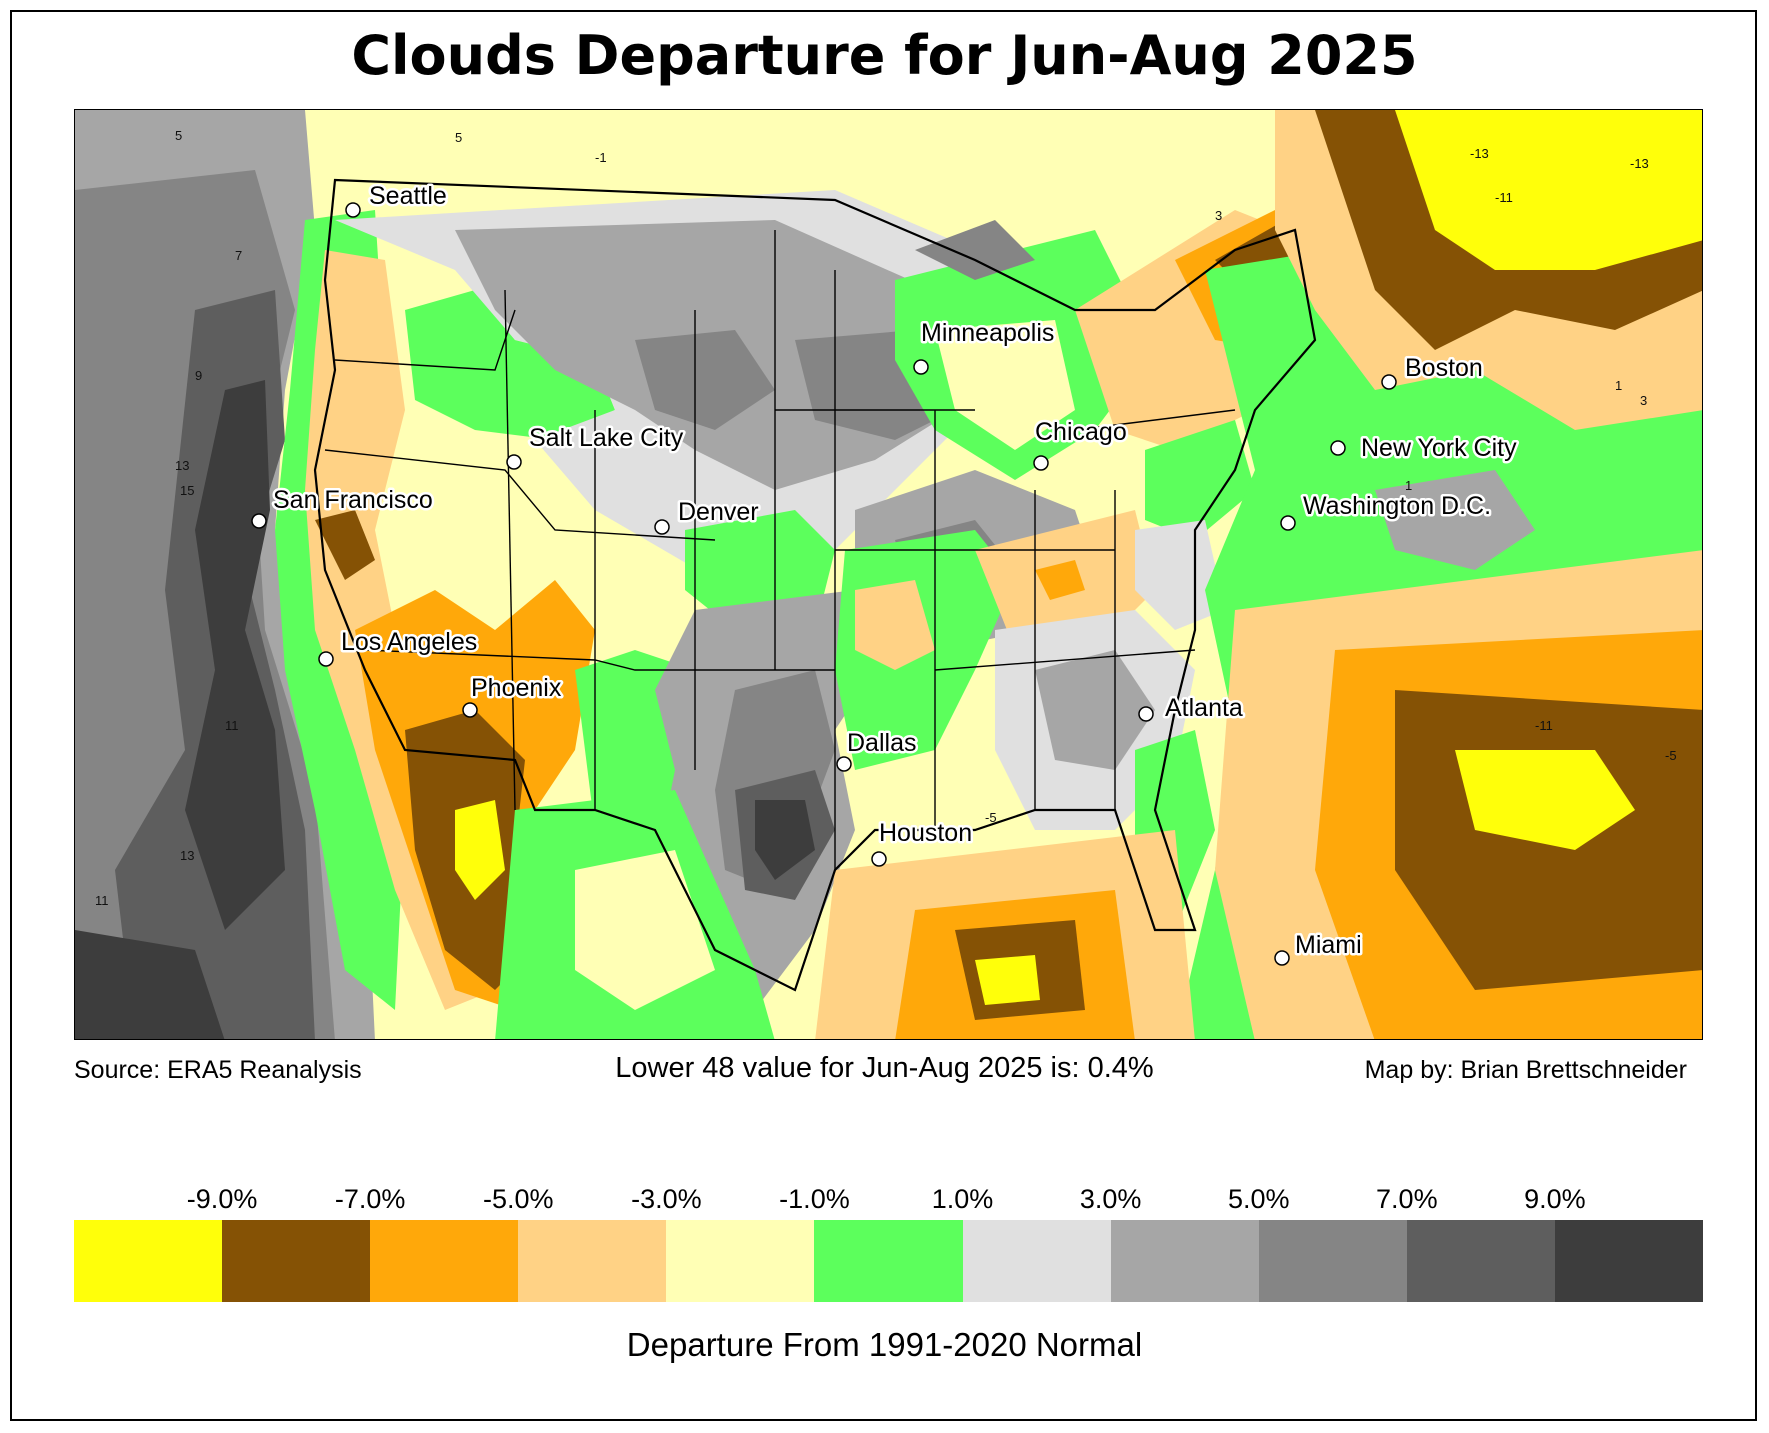  I want to click on kentucky-orange, so click(1060, 580).